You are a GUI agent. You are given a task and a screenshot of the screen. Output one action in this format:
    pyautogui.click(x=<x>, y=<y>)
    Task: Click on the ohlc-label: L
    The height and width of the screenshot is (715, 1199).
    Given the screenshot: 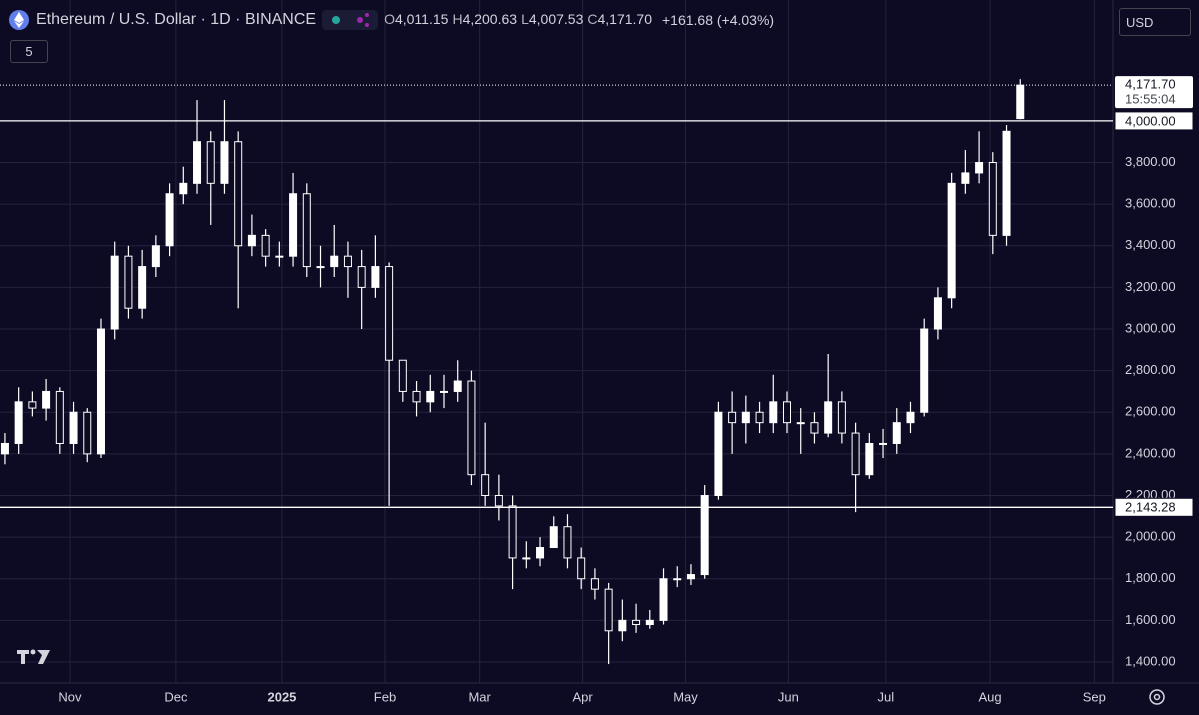 What is the action you would take?
    pyautogui.click(x=525, y=19)
    